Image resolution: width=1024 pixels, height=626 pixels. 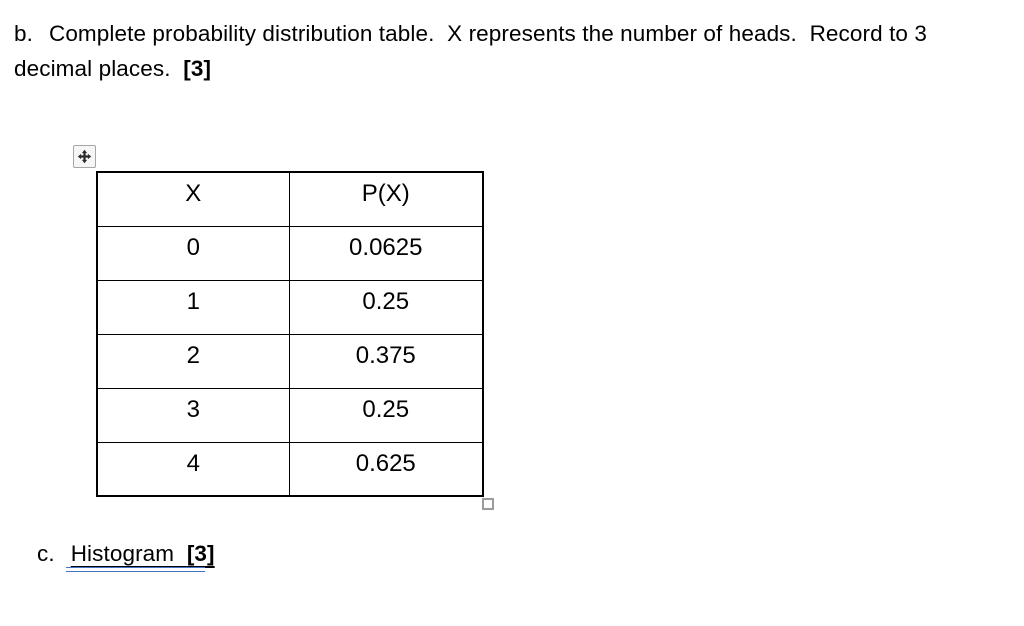 I want to click on table-row: 3 0.25, so click(x=290, y=415).